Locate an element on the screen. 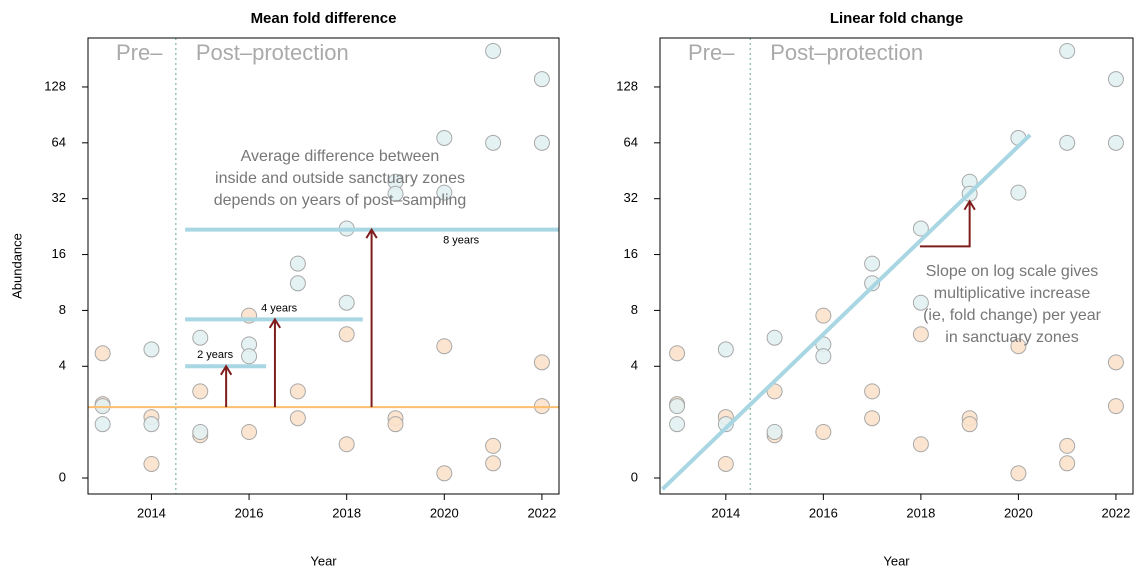 The image size is (1140, 572). y-axis-label: Abundance is located at coordinates (16, 266).